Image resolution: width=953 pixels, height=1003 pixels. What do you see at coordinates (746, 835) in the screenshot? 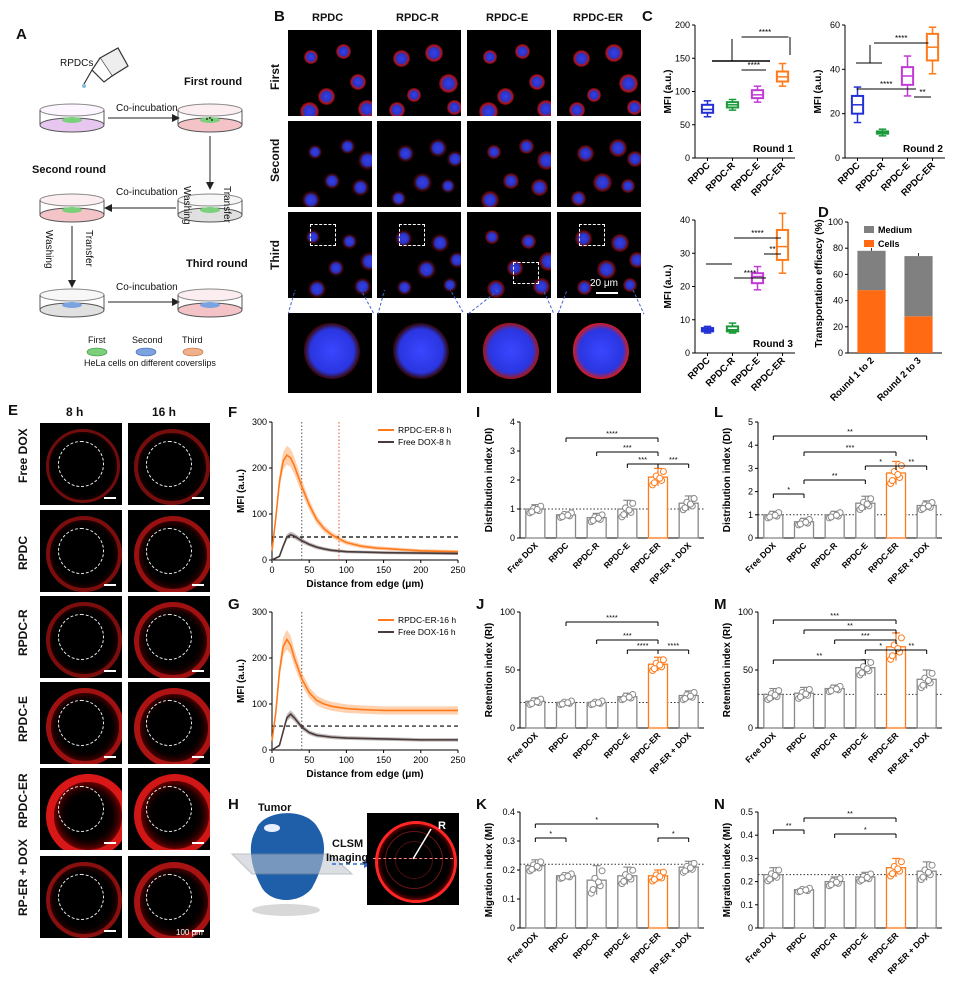
I see `y-tick-label: 0.4` at bounding box center [746, 835].